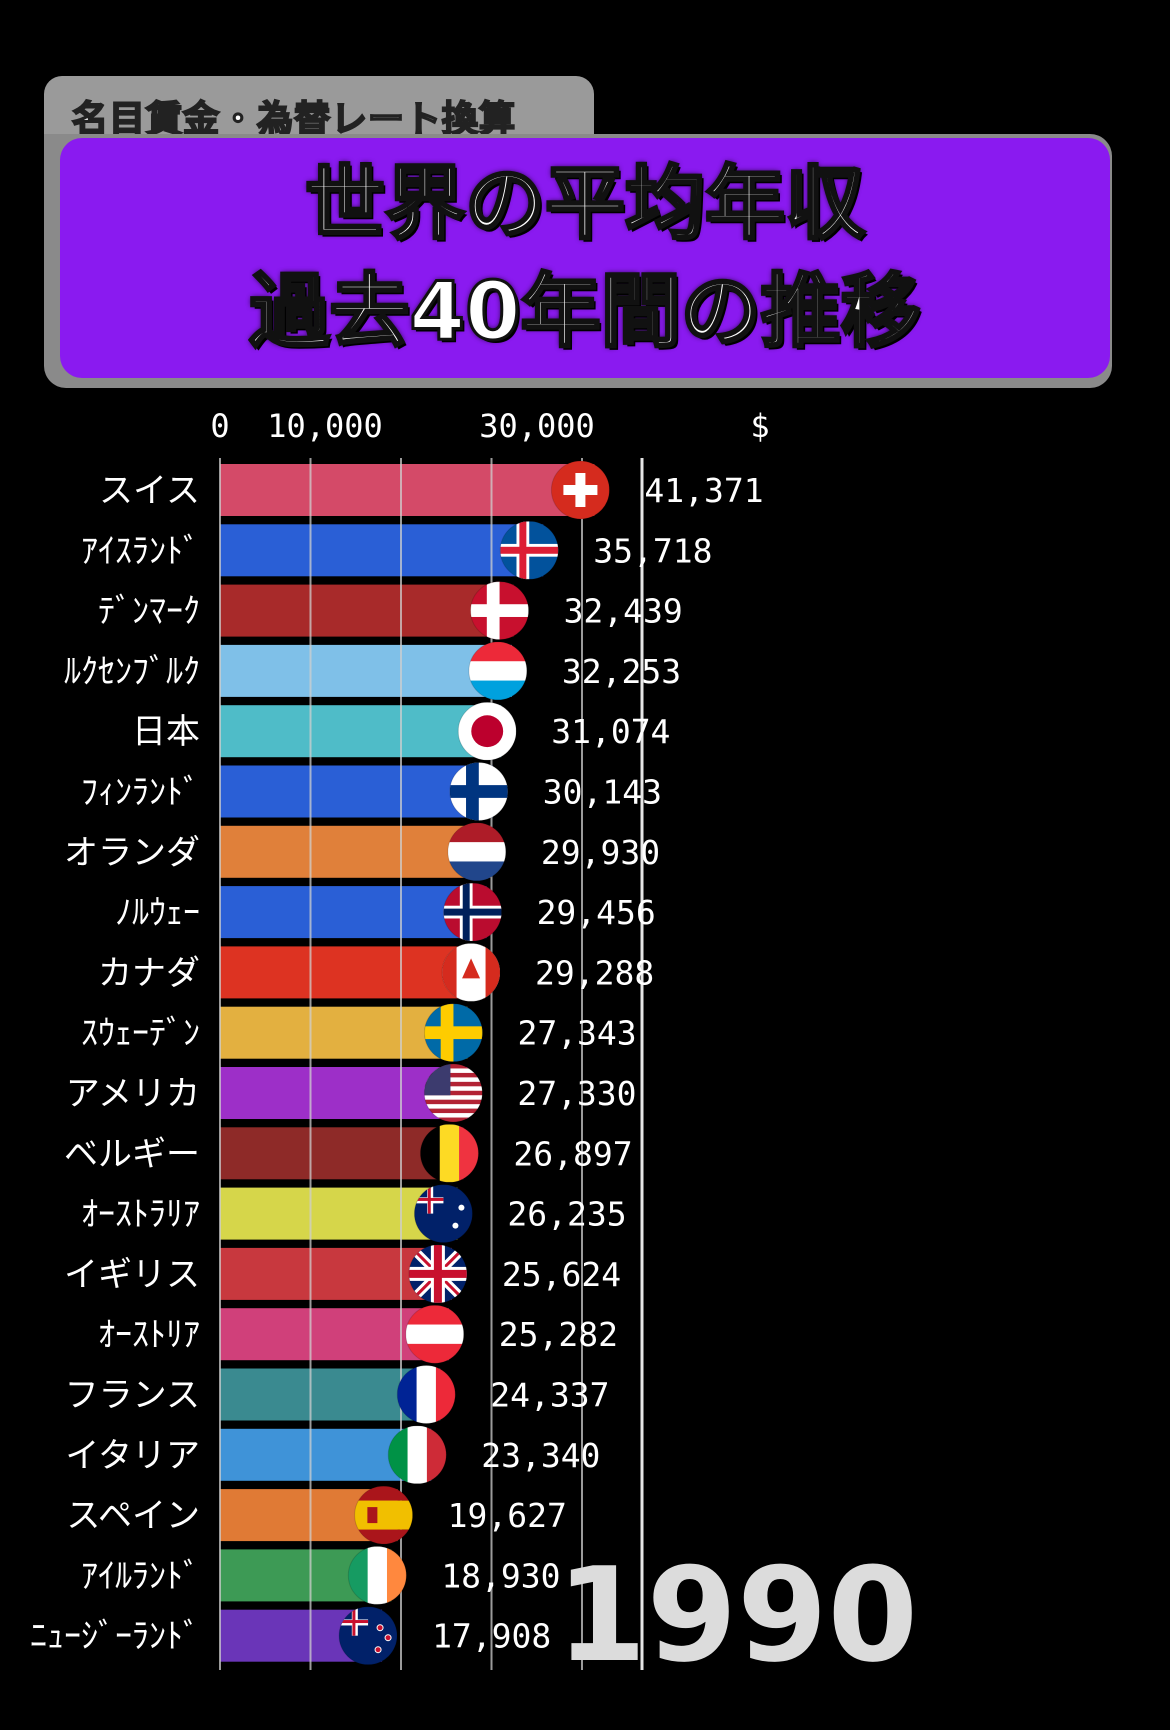 The image size is (1170, 1730). I want to click on belgium-flag-icon, so click(449, 1153).